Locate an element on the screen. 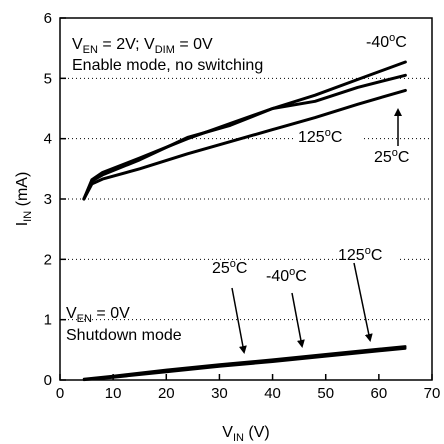 This screenshot has width=444, height=444. x-tick-label-30: 30 is located at coordinates (219, 393).